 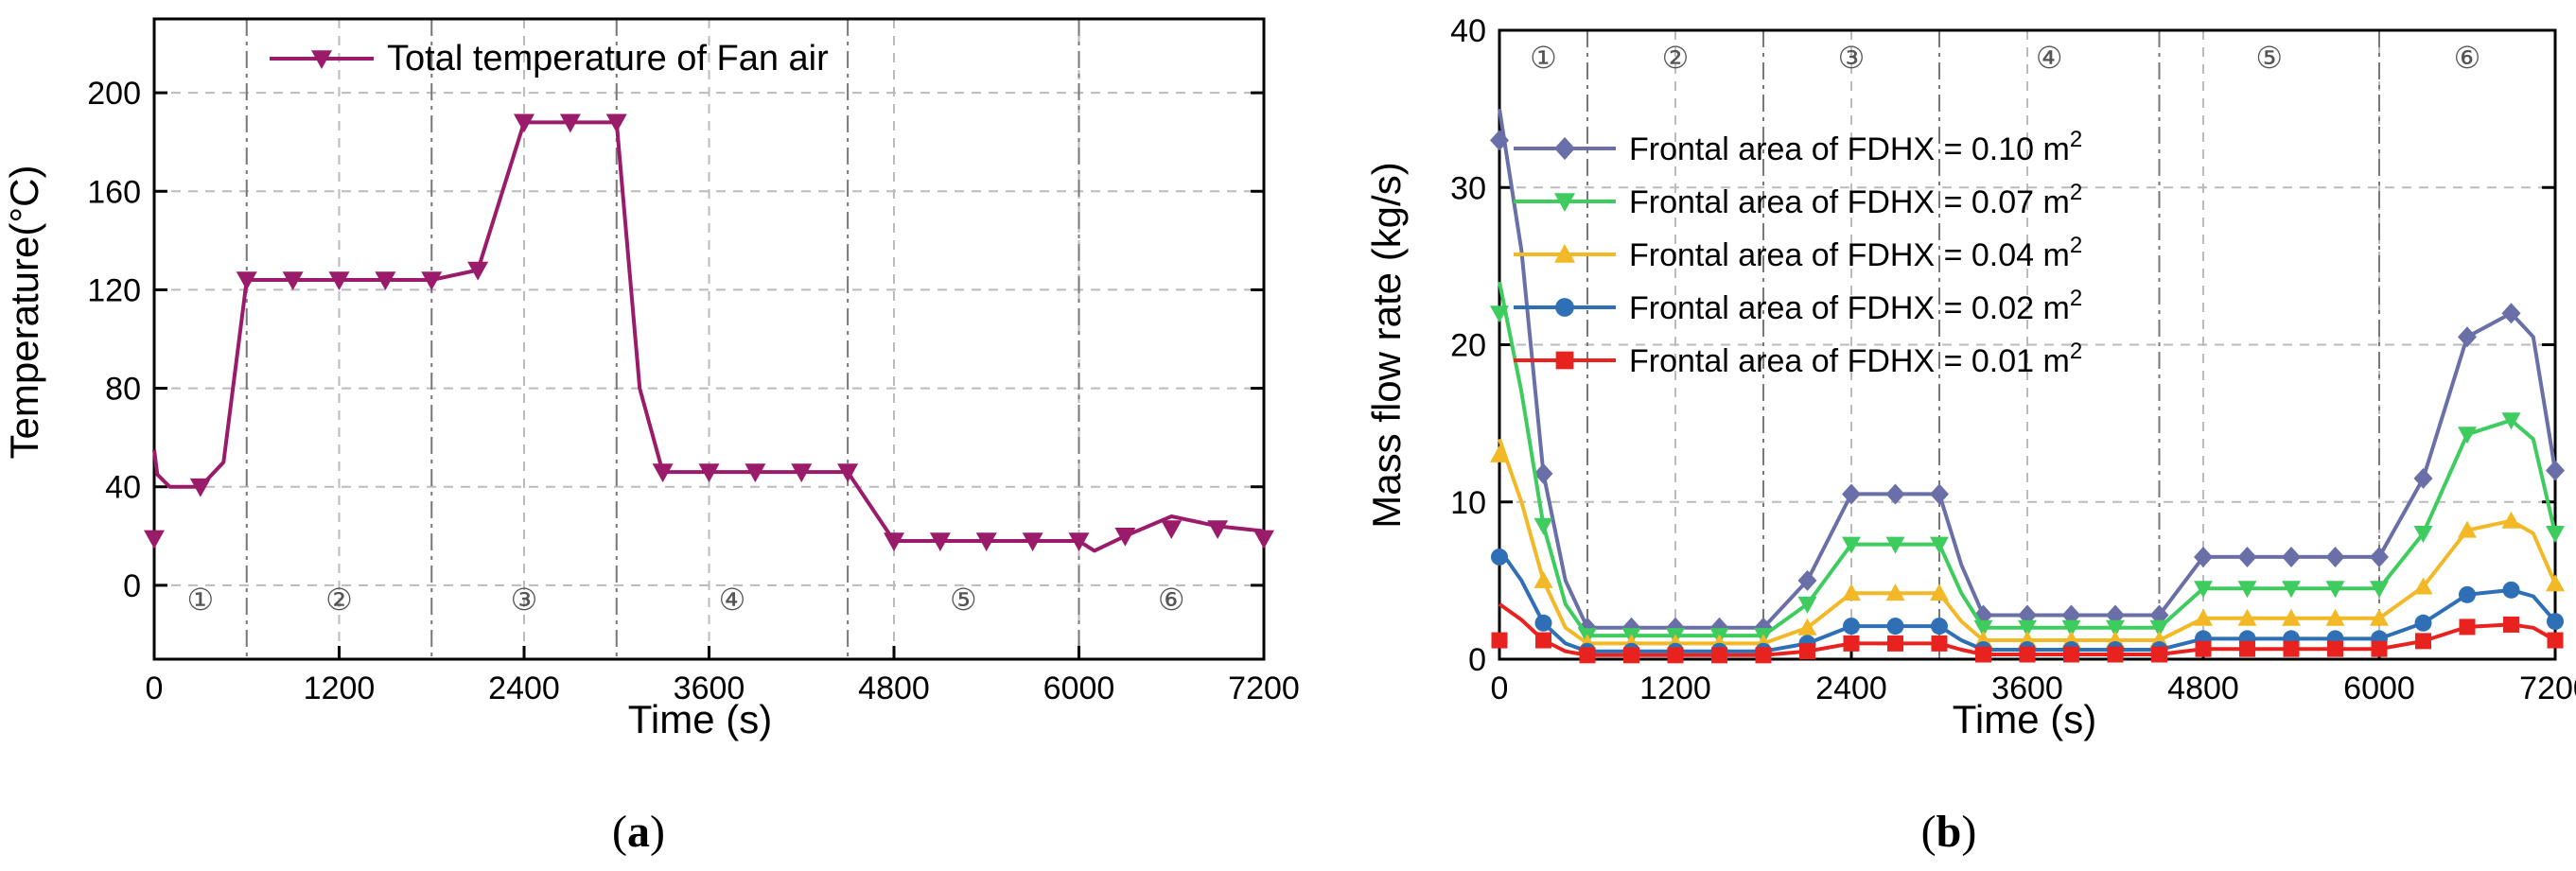 I want to click on legend-entry: Total temperature of Fan air, so click(x=608, y=58).